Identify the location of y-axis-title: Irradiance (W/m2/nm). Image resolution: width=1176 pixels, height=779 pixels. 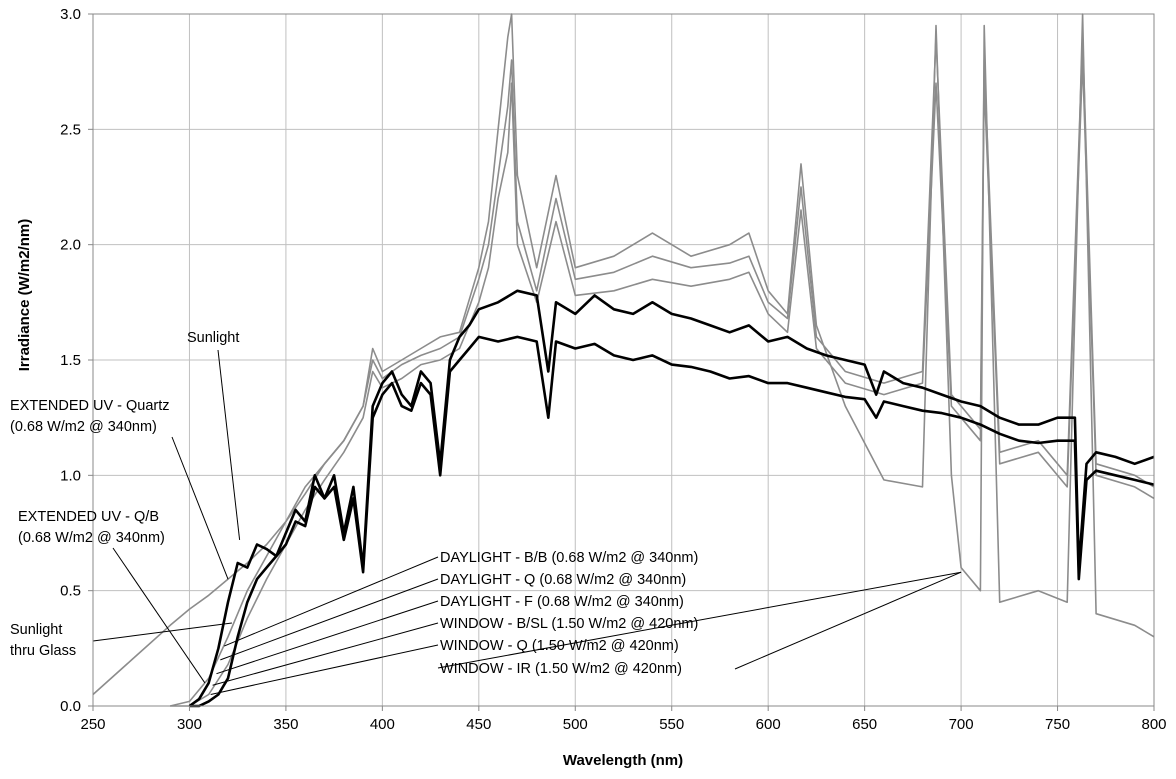
(24, 295).